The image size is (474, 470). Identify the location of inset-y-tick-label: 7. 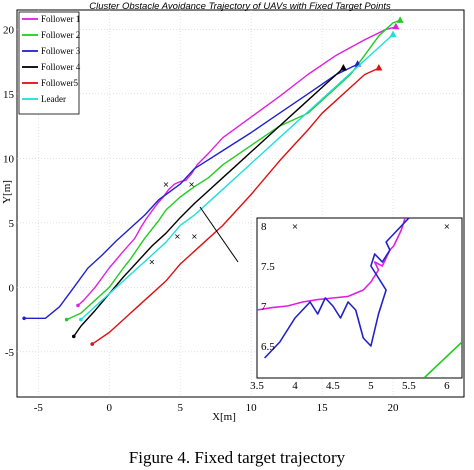
(264, 307).